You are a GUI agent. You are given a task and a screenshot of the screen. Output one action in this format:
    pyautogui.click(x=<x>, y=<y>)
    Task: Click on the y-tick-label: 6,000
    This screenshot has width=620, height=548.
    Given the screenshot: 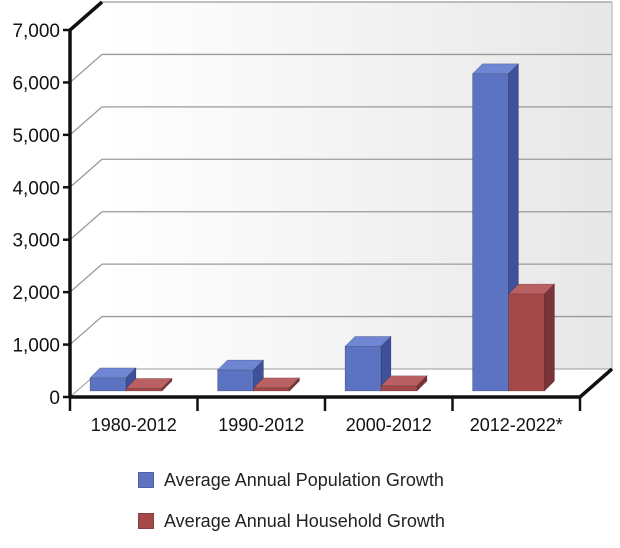 What is the action you would take?
    pyautogui.click(x=36, y=83)
    